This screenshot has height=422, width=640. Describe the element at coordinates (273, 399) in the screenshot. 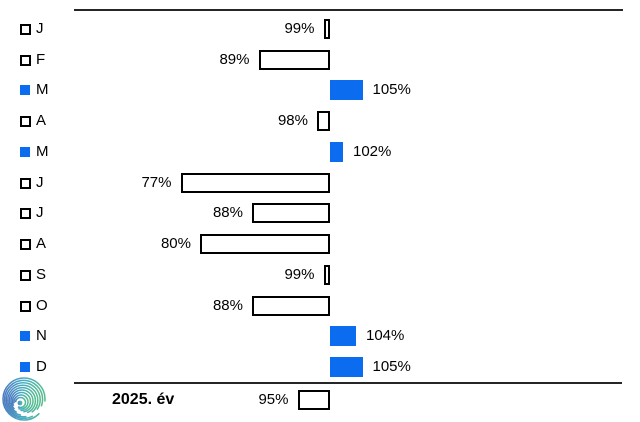

I see `value-label: 95%` at that location.